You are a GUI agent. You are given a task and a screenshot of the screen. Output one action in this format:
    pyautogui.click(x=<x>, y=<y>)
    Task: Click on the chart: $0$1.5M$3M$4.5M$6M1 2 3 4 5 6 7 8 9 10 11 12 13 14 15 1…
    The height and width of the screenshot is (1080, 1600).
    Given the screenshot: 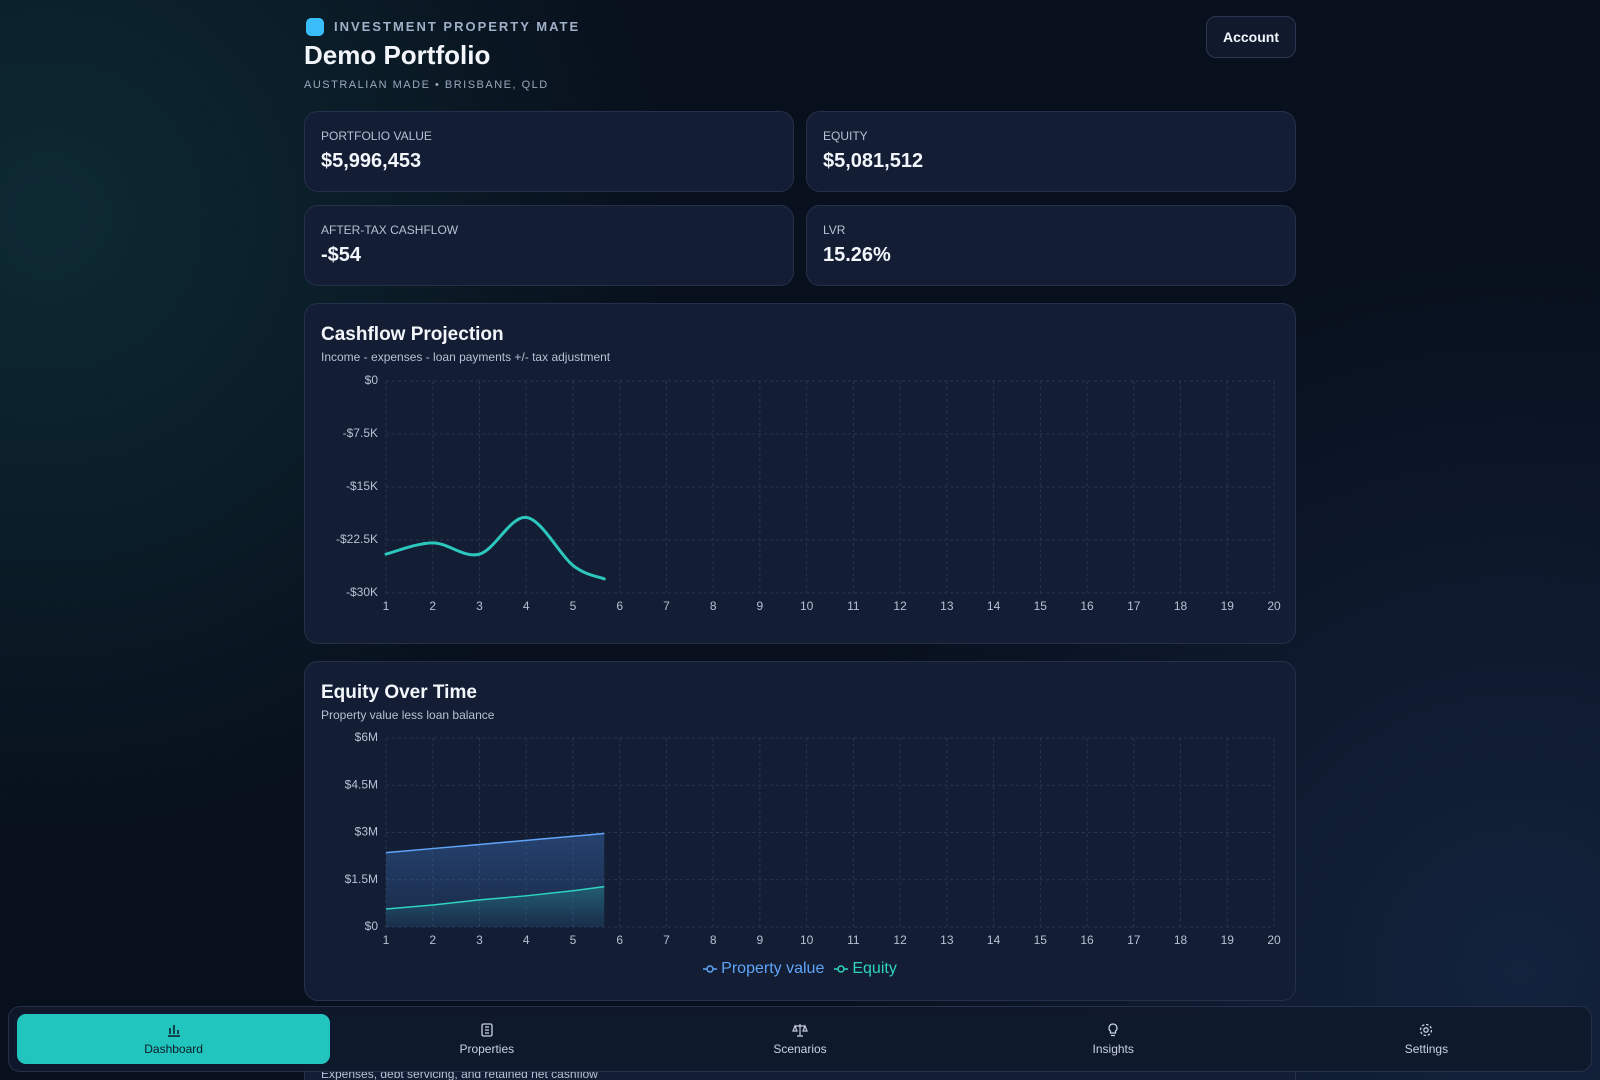 What is the action you would take?
    pyautogui.click(x=813, y=838)
    